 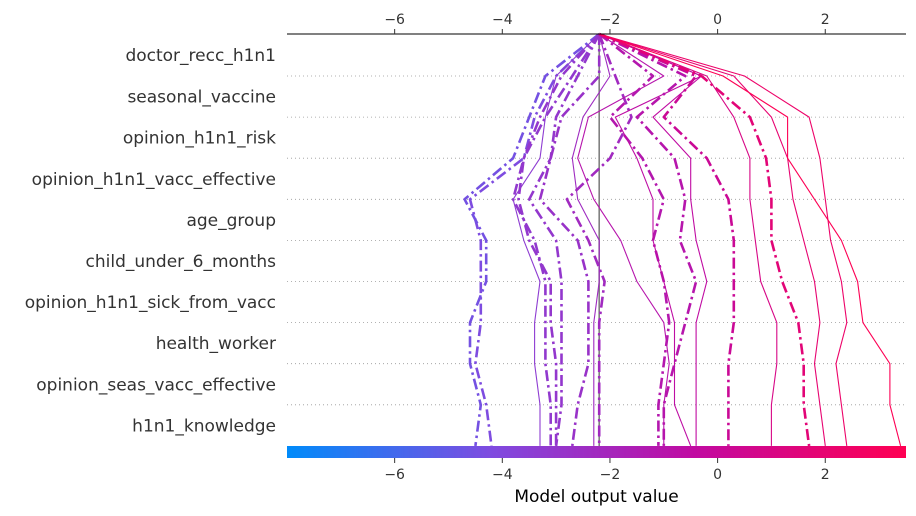 I want to click on bottom-tick-label: 0, so click(x=717, y=475).